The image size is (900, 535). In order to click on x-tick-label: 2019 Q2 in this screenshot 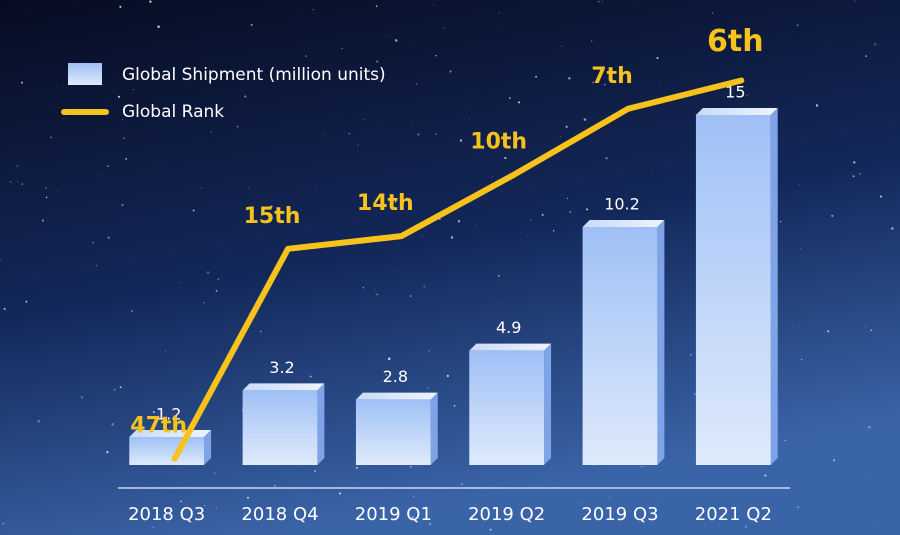, I will do `click(506, 514)`.